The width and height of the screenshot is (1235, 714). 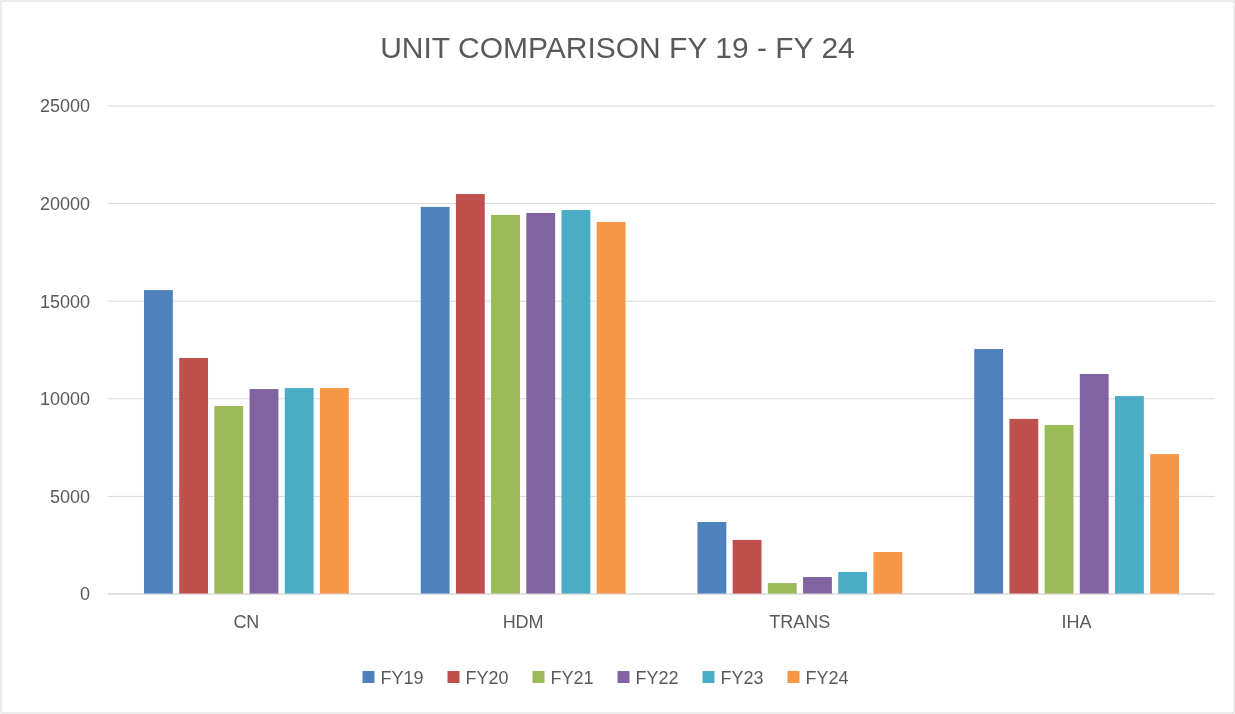 What do you see at coordinates (64, 203) in the screenshot?
I see `y-tick-label: 20000` at bounding box center [64, 203].